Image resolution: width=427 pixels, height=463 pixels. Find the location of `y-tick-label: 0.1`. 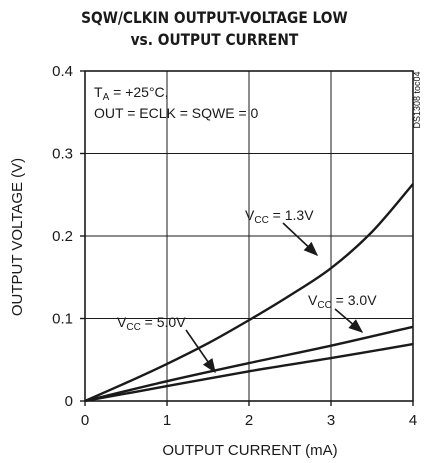

y-tick-label: 0.1 is located at coordinates (62, 319).